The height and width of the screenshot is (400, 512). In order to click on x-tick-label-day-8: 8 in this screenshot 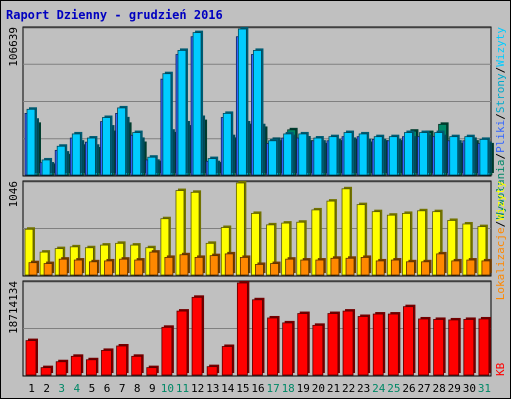, I will do `click(137, 388)`.